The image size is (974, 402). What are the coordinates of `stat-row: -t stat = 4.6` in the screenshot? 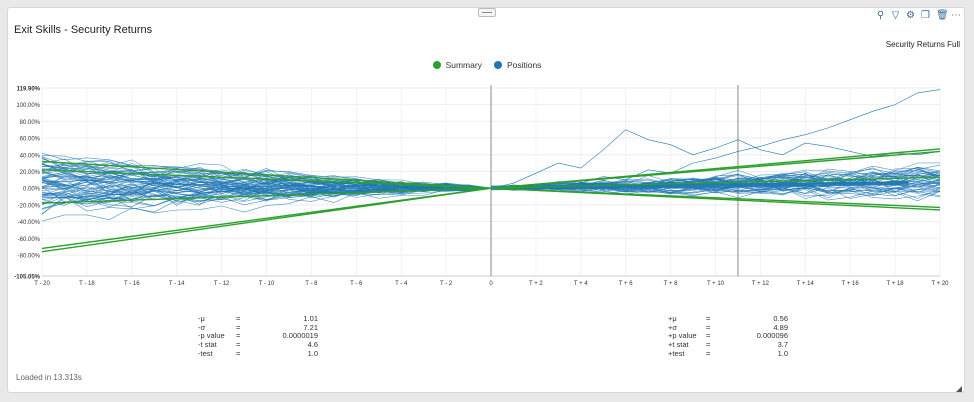 It's located at (258, 344).